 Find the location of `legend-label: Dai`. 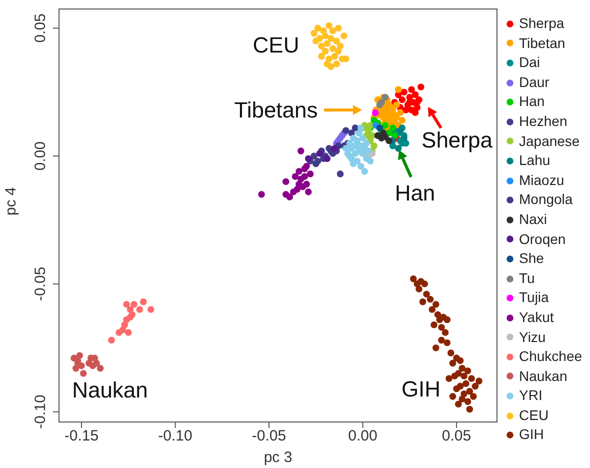

legend-label: Dai is located at coordinates (529, 62).